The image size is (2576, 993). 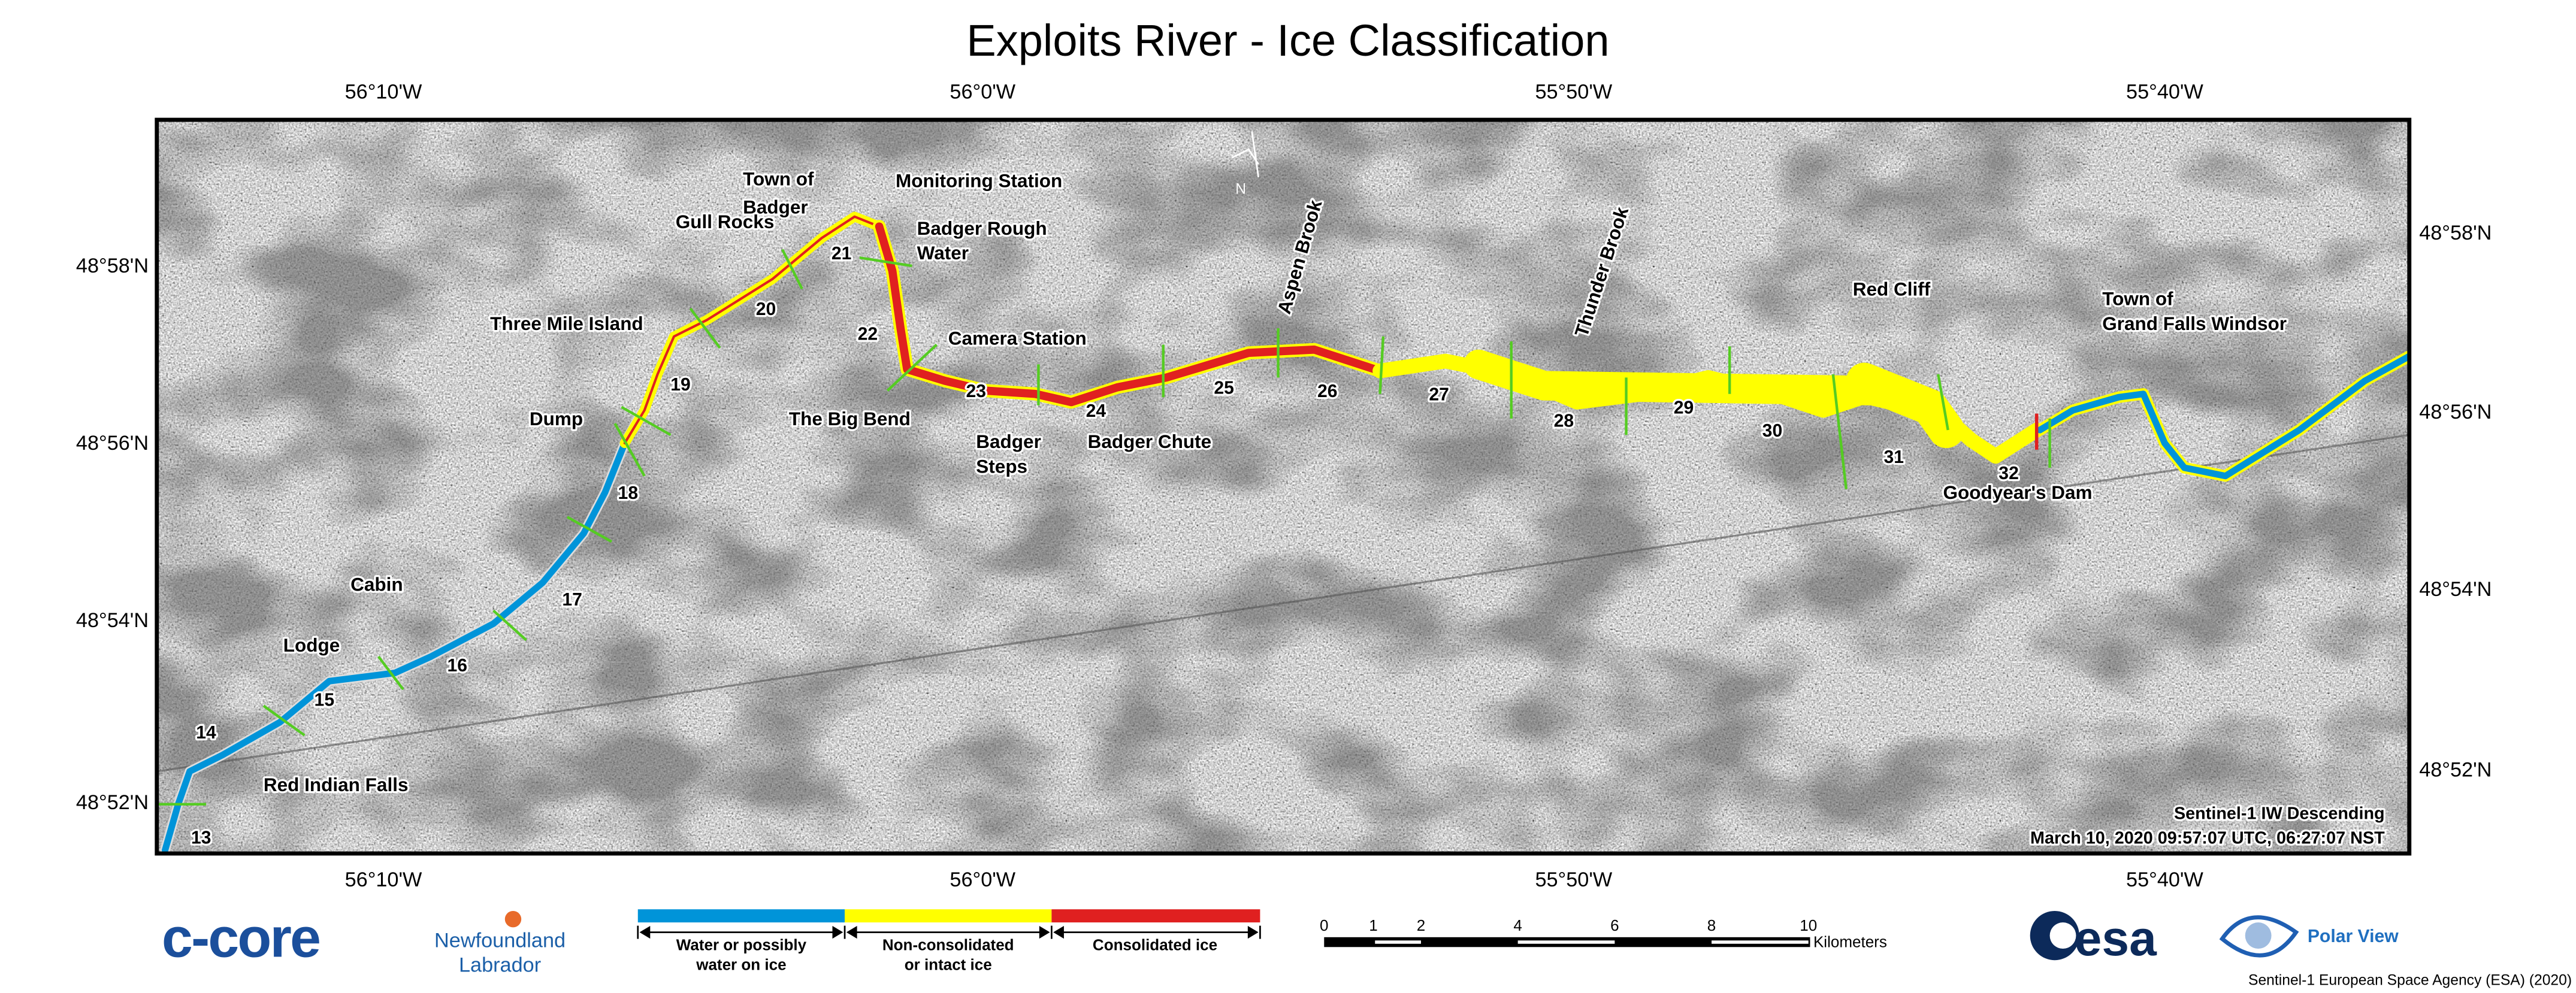 I want to click on section-number-26: 26, so click(x=1327, y=391).